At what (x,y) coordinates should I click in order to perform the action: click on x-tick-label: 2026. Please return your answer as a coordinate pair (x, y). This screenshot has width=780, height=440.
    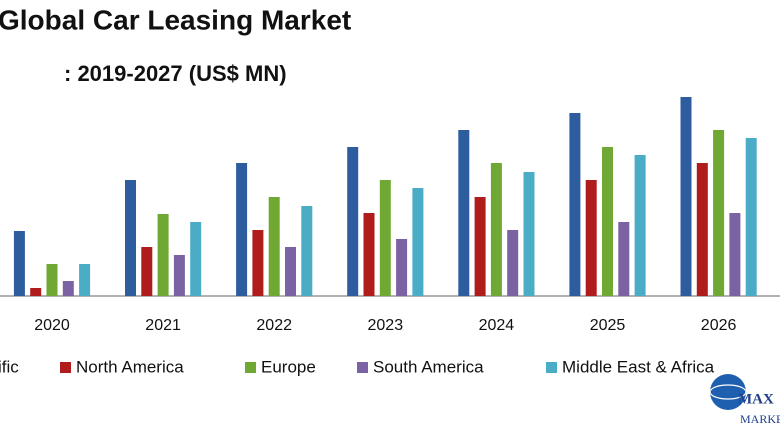
    Looking at the image, I should click on (719, 325).